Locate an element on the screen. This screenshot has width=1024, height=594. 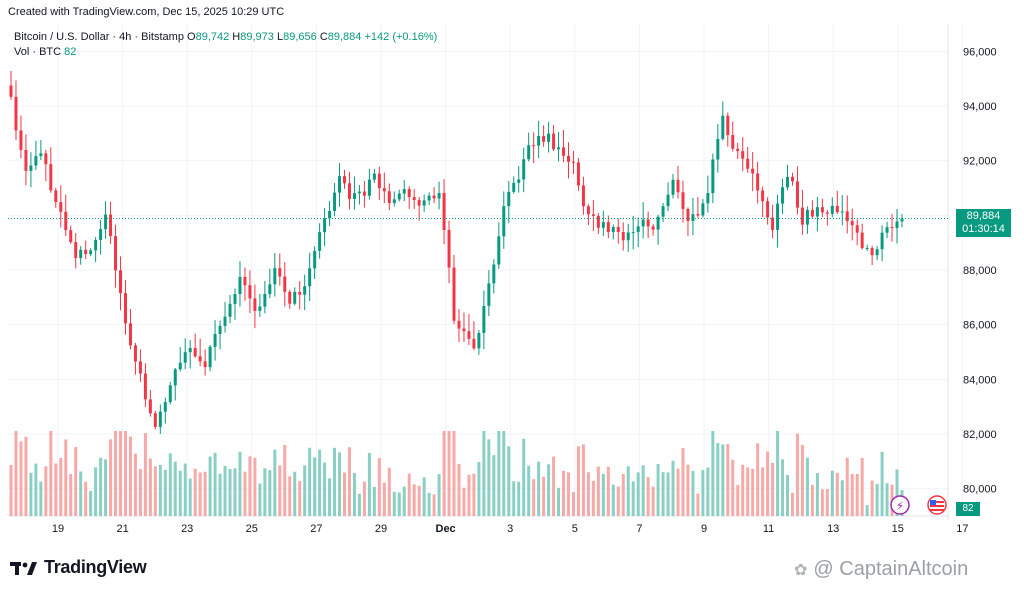
tradingview-brand: TradingView is located at coordinates (78, 567).